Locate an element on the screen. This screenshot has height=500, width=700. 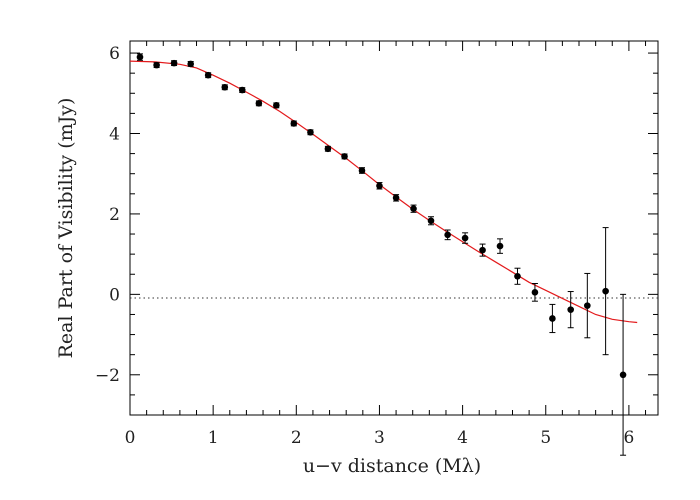
y-tick-label: −2 is located at coordinates (107, 376).